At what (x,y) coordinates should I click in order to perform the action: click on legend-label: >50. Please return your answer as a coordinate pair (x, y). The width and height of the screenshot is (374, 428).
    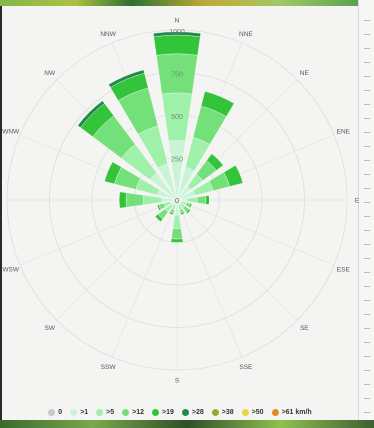
    Looking at the image, I should click on (257, 412).